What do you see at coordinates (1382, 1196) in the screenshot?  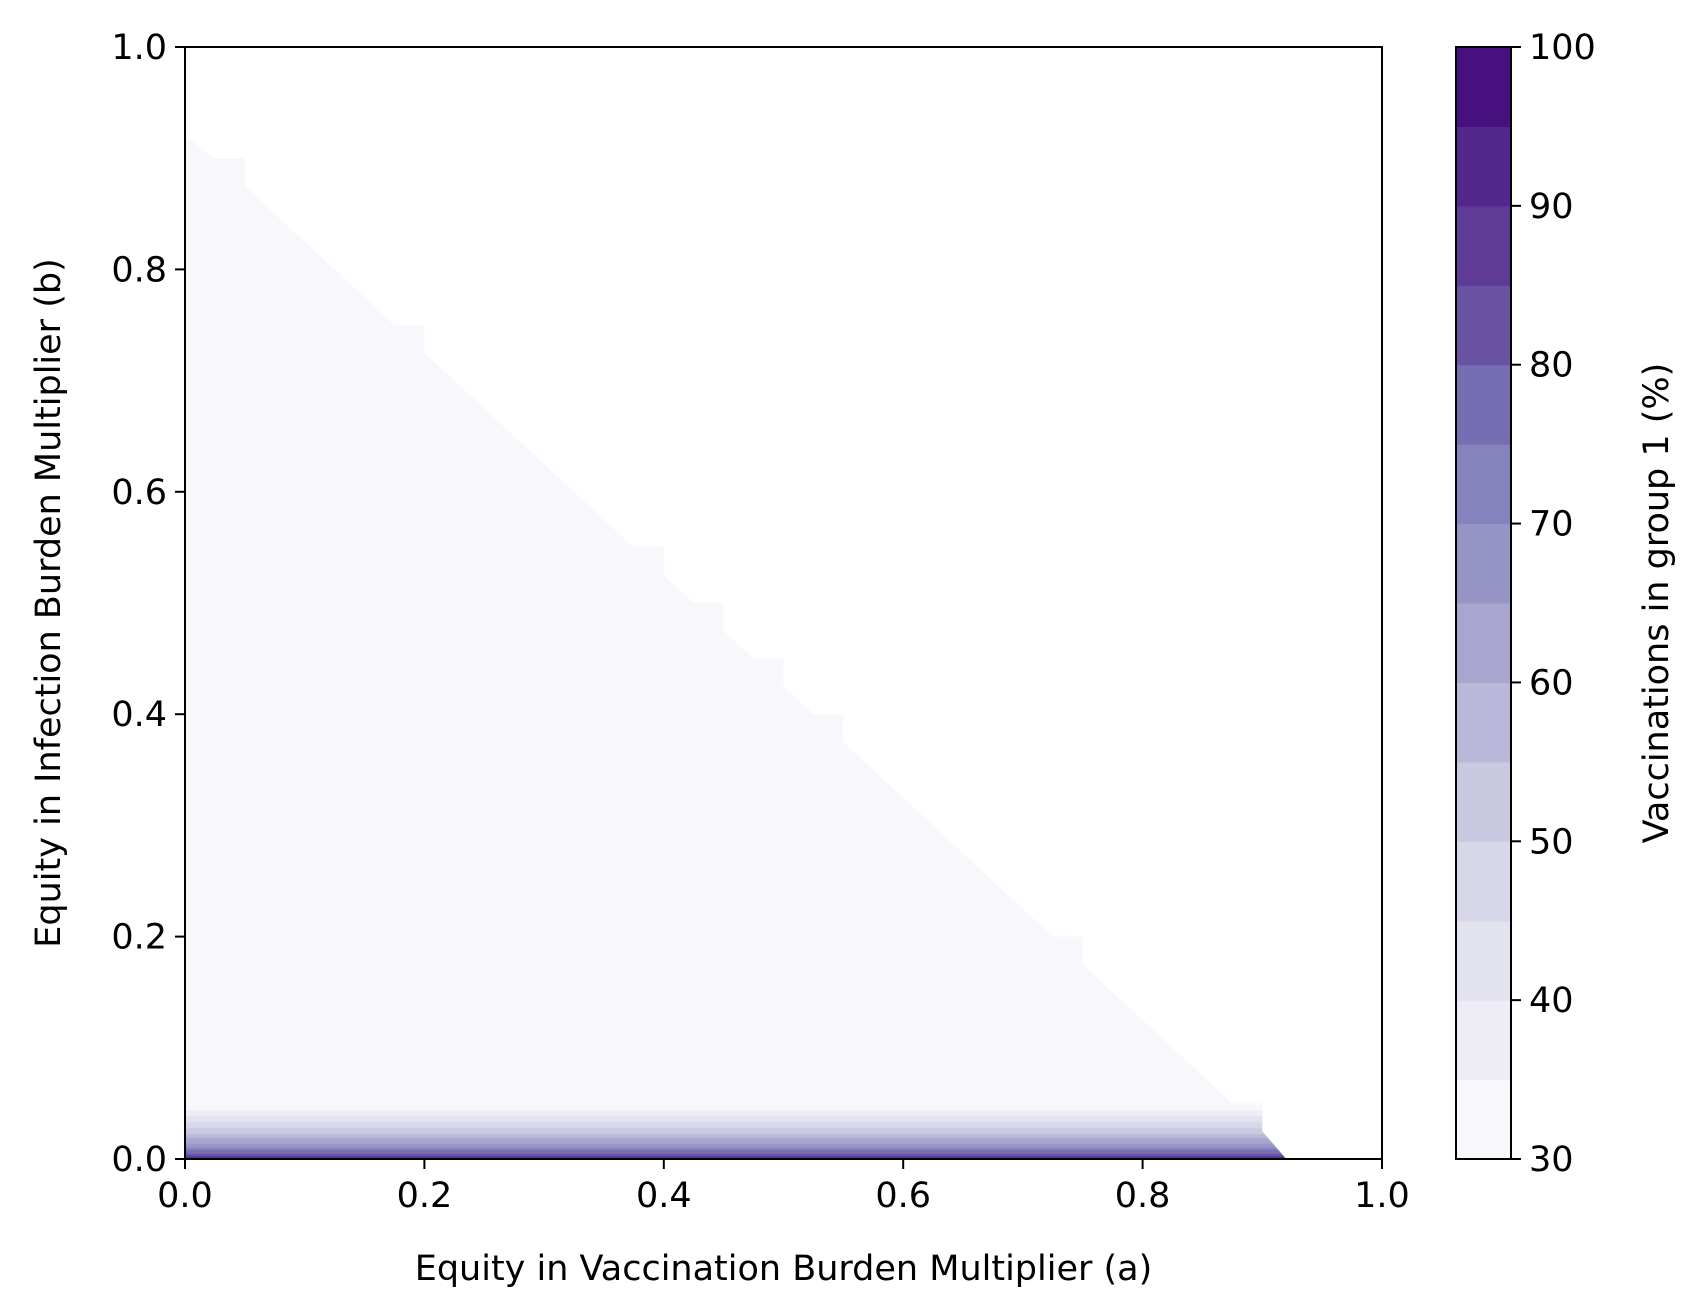 I see `x-tick-label: 1.0` at bounding box center [1382, 1196].